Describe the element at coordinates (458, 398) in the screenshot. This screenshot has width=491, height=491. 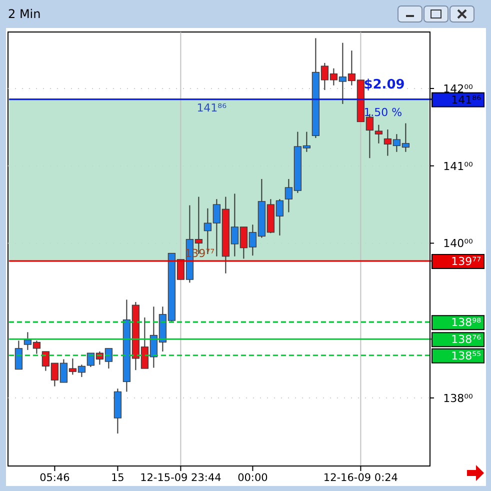
I see `y-tick-label: 138⁰⁰` at that location.